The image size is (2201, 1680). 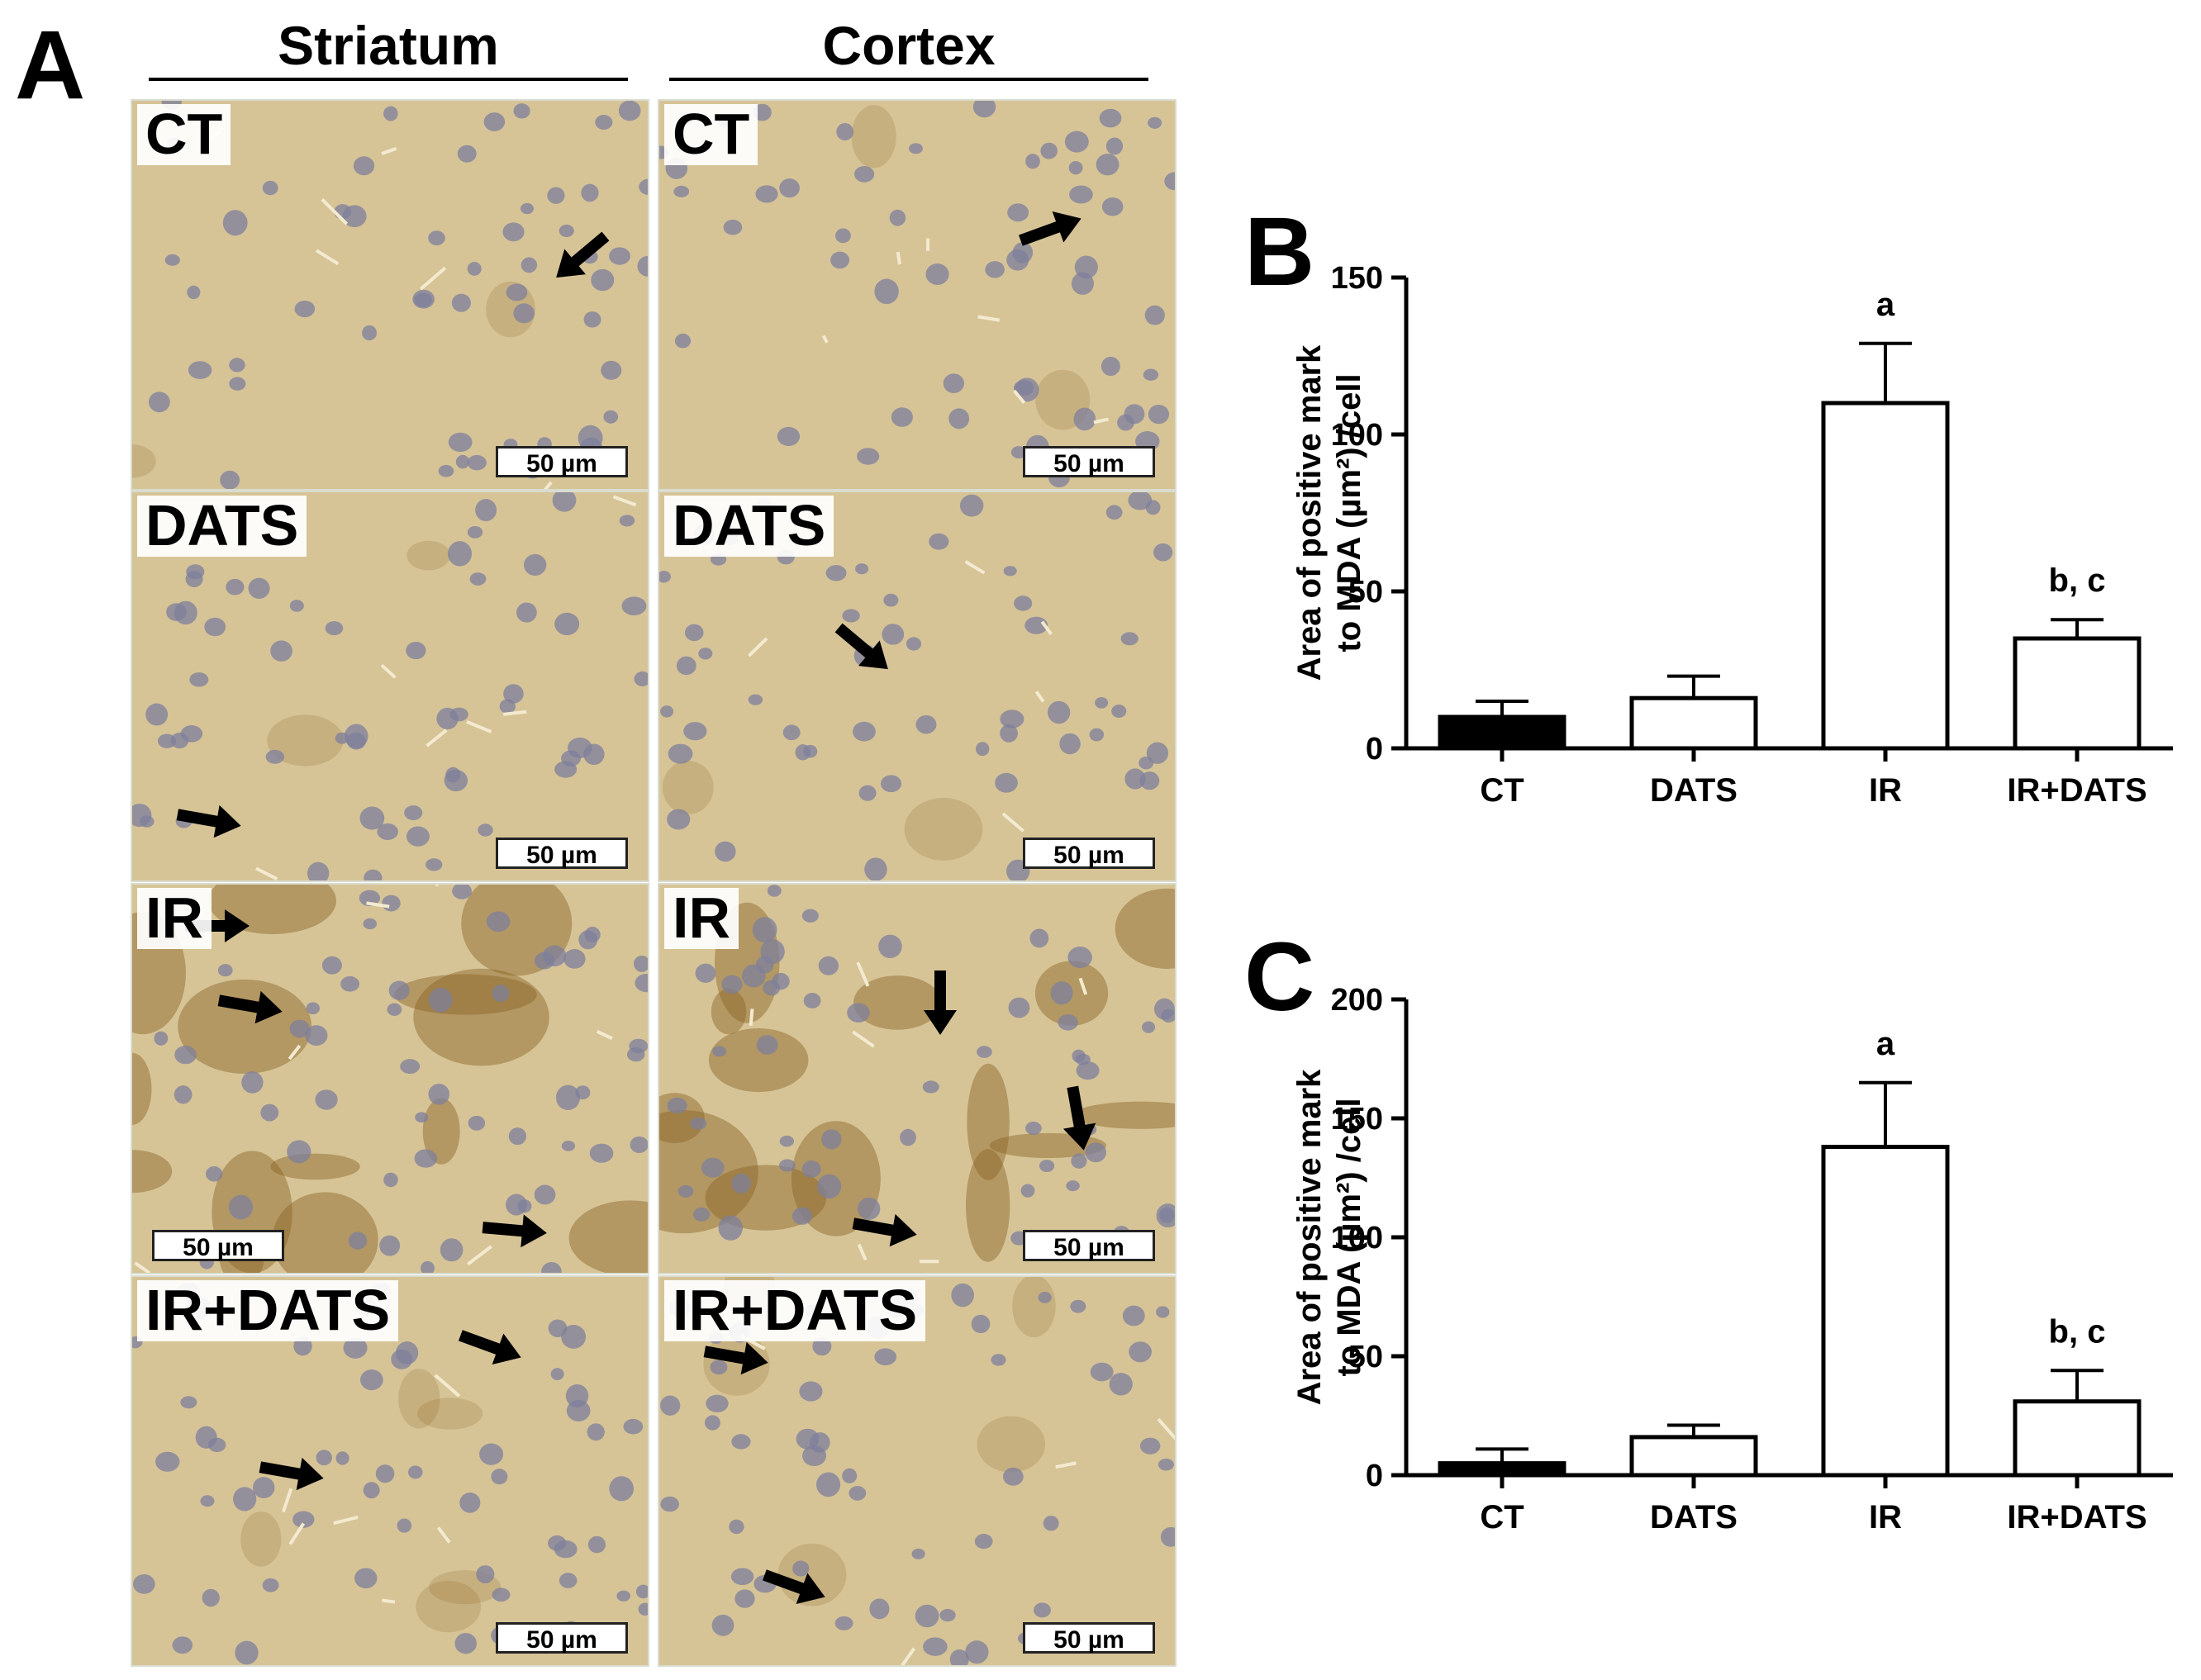 What do you see at coordinates (1079, 1118) in the screenshot?
I see `pointer-arrow-icon` at bounding box center [1079, 1118].